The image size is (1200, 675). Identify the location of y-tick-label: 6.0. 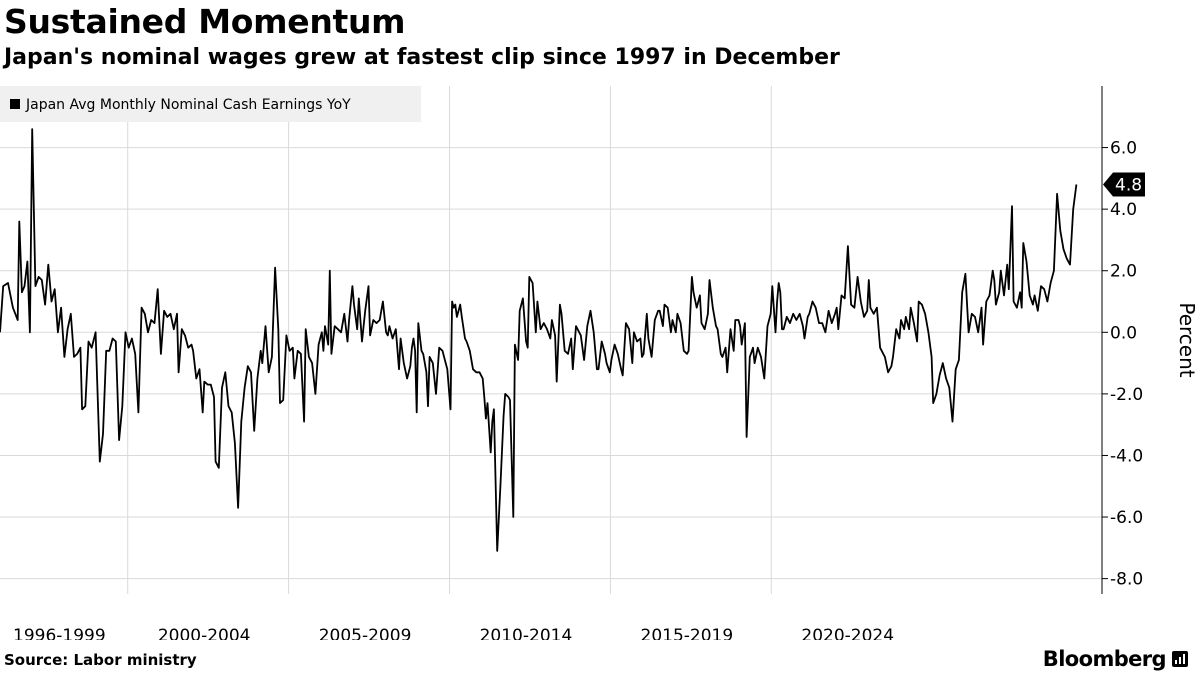
(1123, 149).